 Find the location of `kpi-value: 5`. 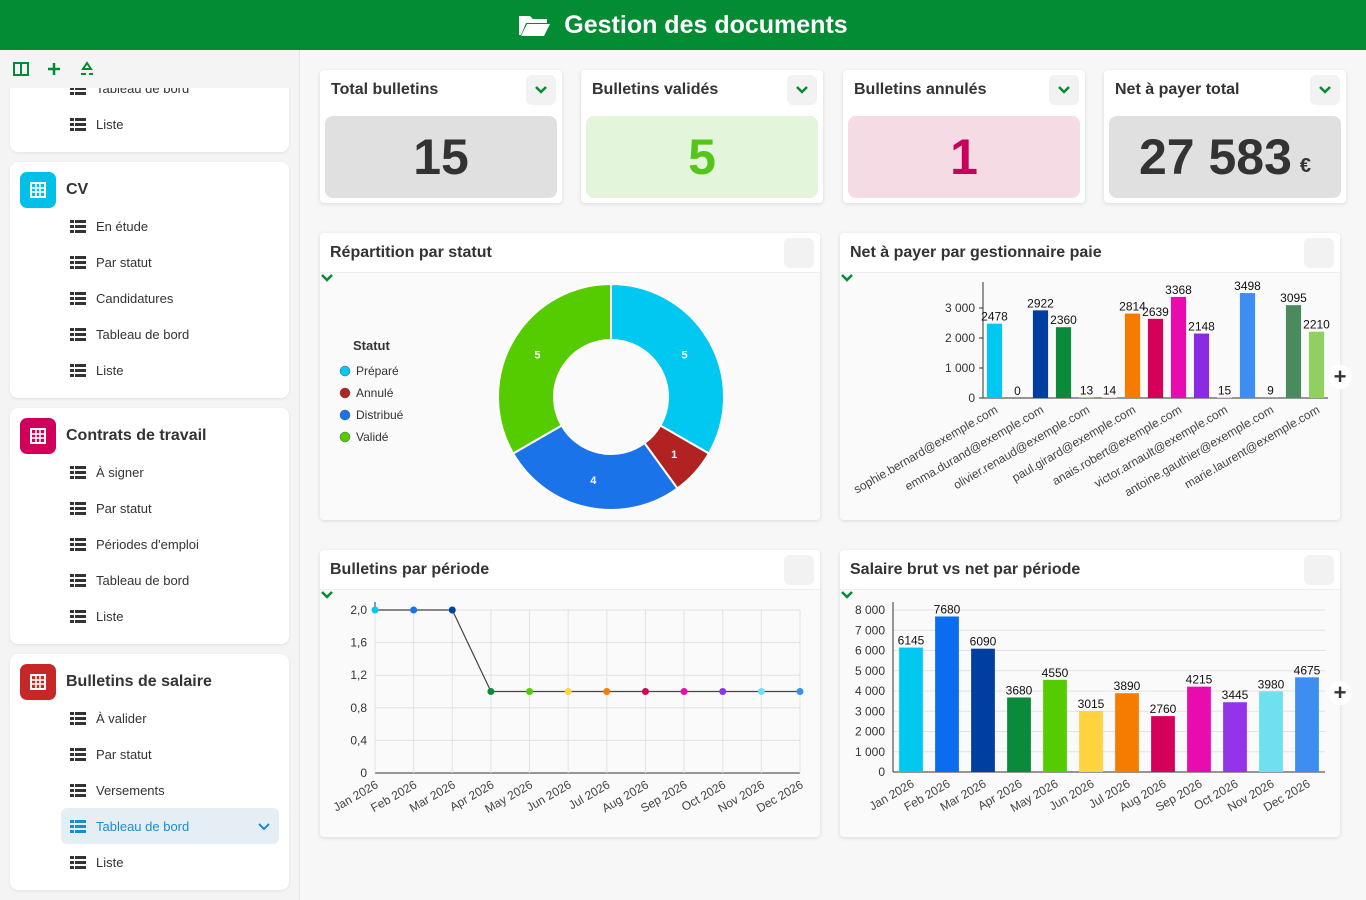

kpi-value: 5 is located at coordinates (702, 157).